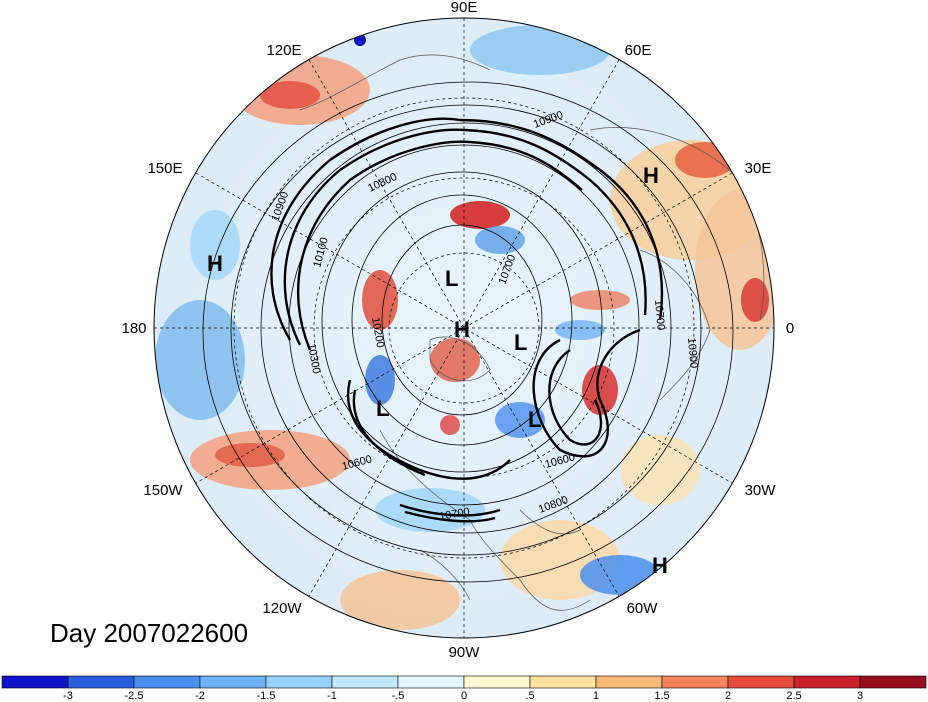  Describe the element at coordinates (643, 608) in the screenshot. I see `lon-label-60w: 60W` at that location.